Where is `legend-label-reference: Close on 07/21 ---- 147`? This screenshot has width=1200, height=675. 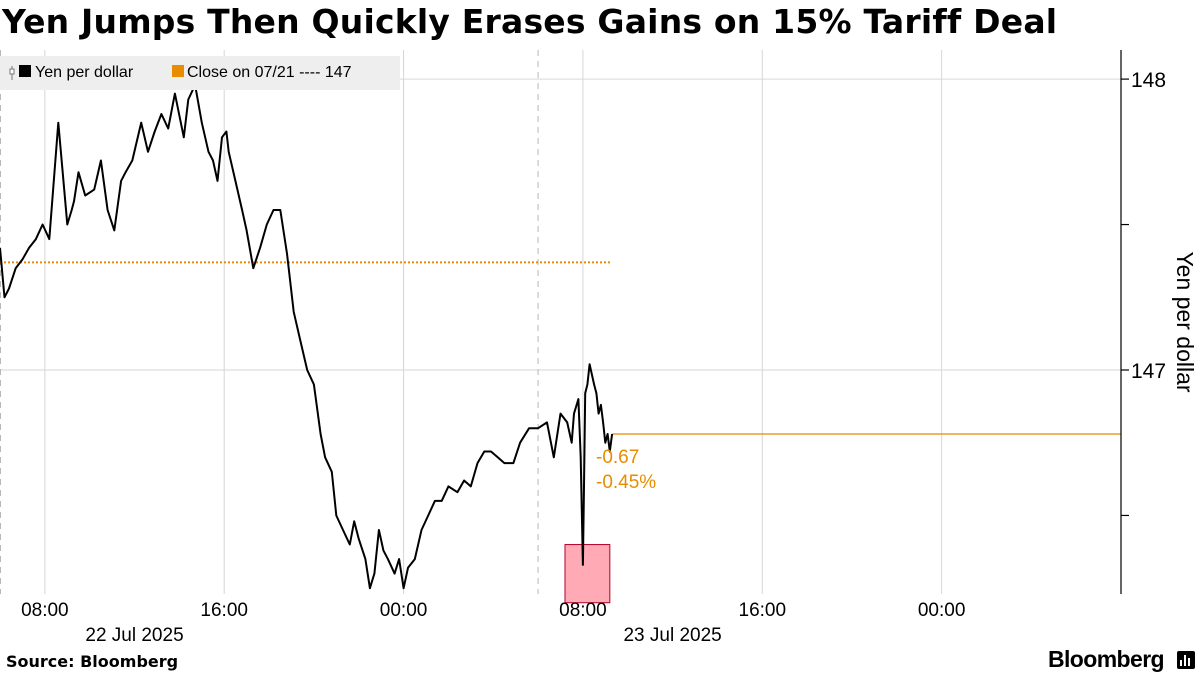
legend-label-reference: Close on 07/21 ---- 147 is located at coordinates (269, 72).